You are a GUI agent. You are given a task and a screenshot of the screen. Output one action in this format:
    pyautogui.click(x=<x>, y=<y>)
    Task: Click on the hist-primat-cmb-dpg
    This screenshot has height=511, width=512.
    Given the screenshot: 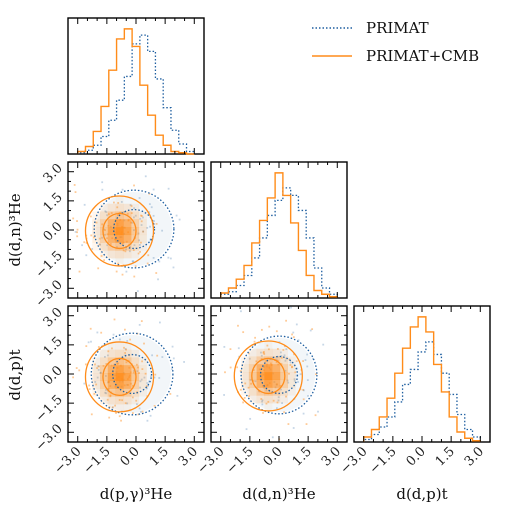 What is the action you would take?
    pyautogui.click(x=136, y=91)
    